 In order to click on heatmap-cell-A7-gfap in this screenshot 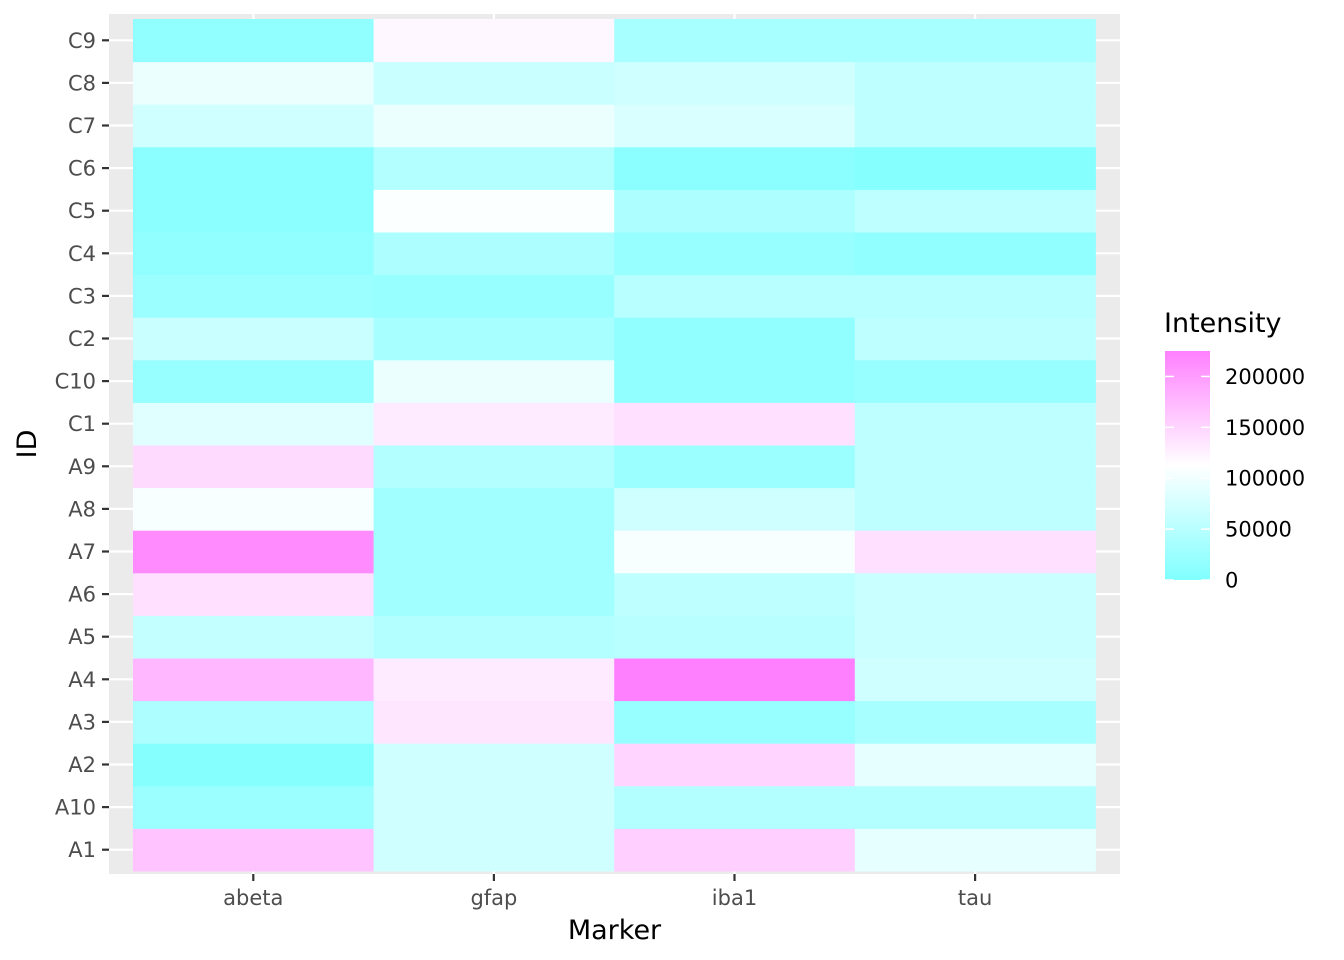, I will do `click(494, 552)`.